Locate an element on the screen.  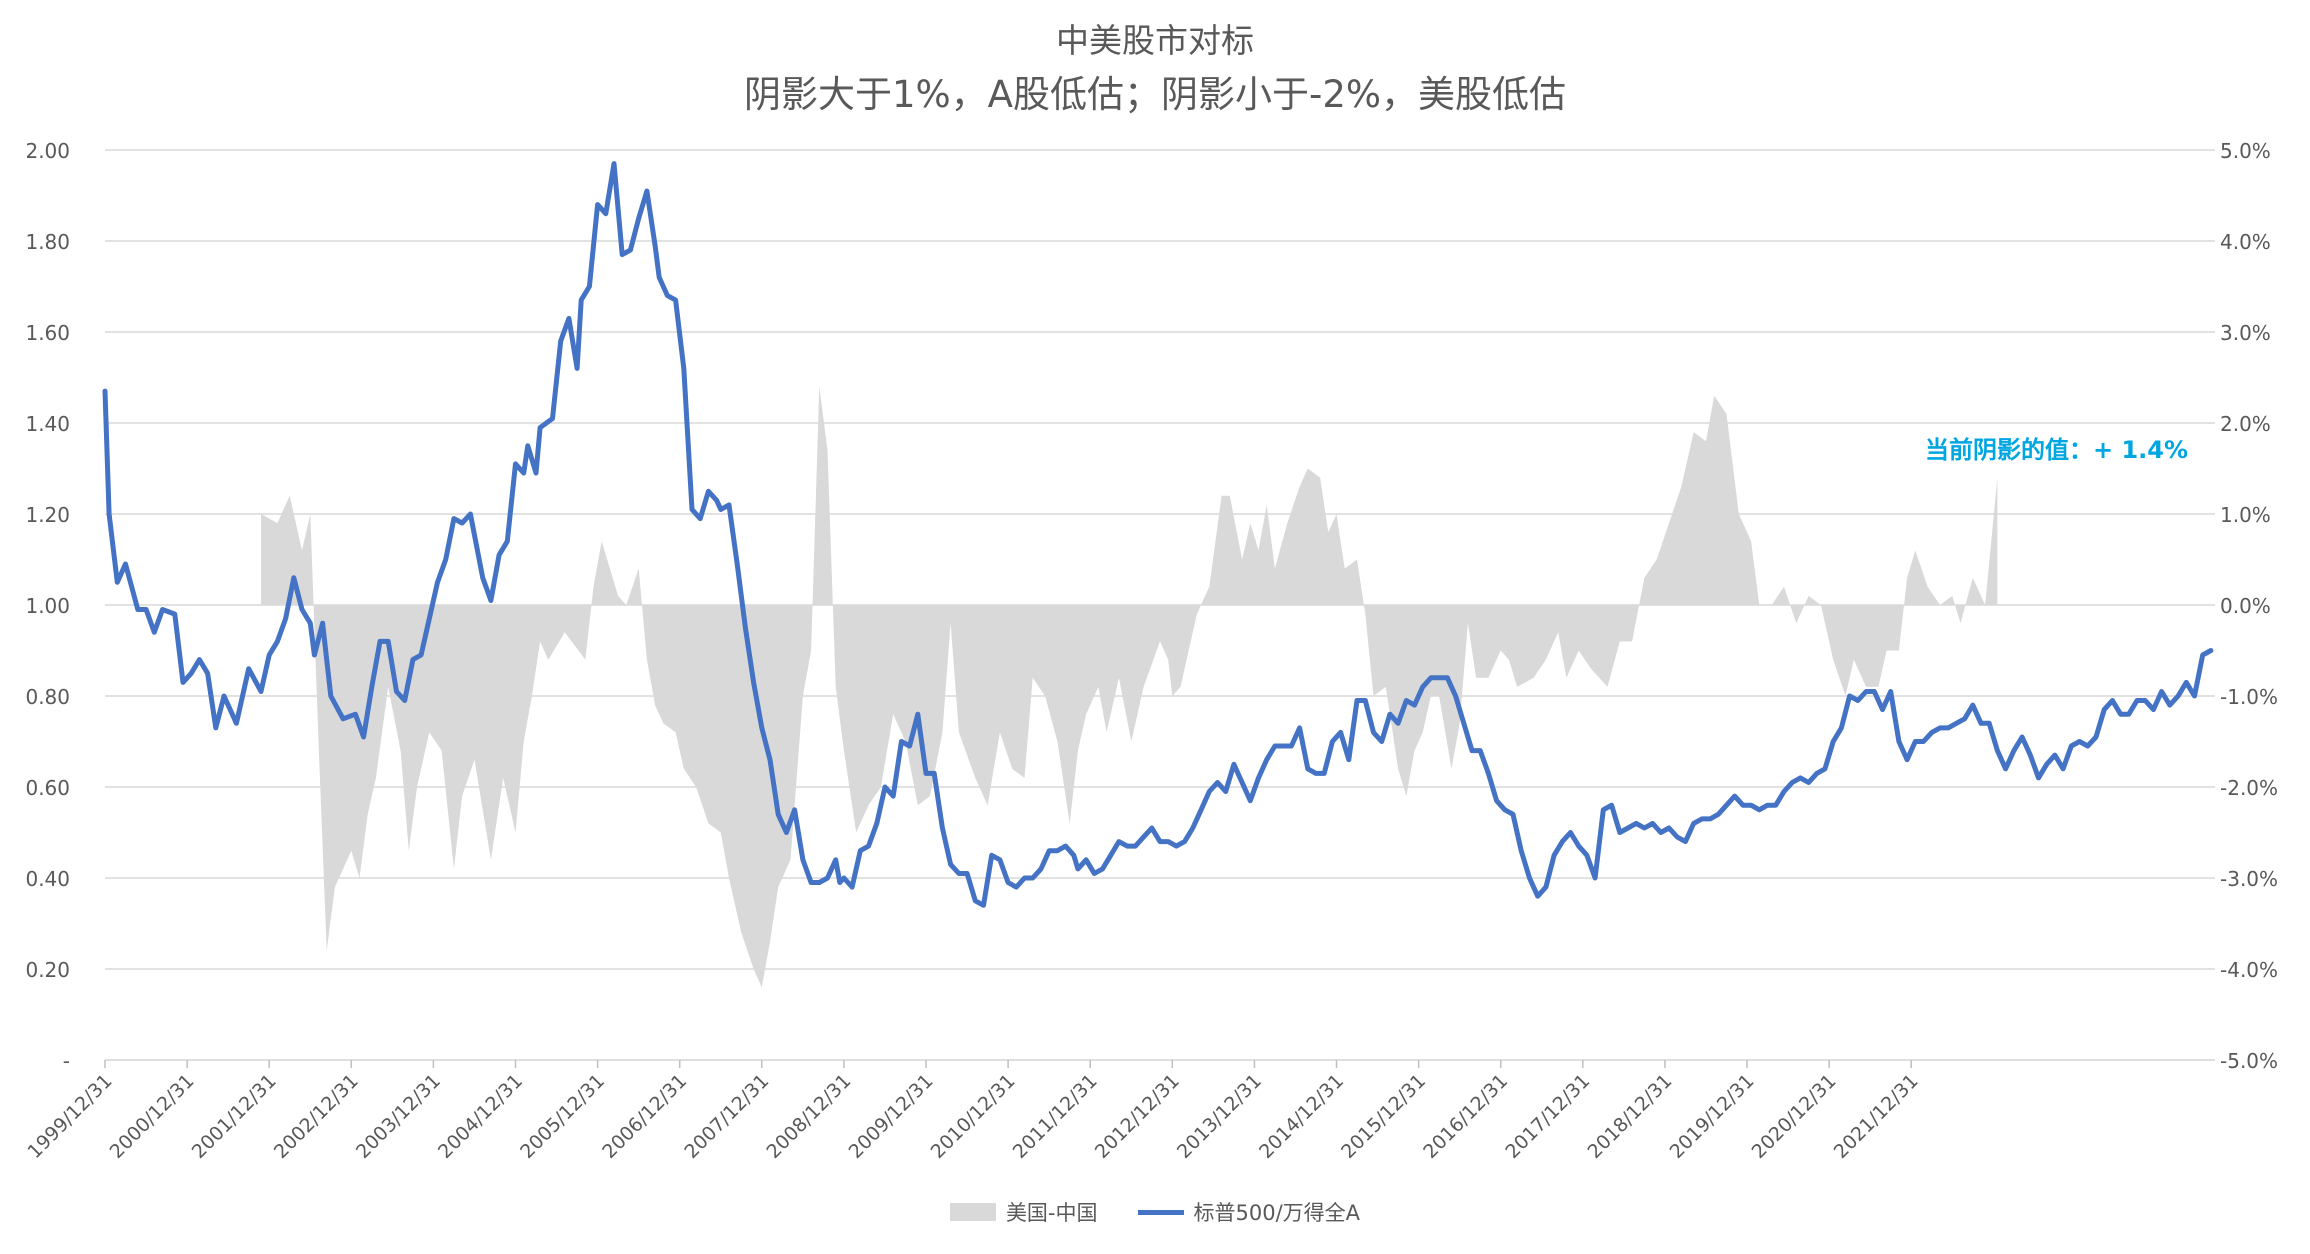
x-tick-label: 2006/12/31 is located at coordinates (644, 1116).